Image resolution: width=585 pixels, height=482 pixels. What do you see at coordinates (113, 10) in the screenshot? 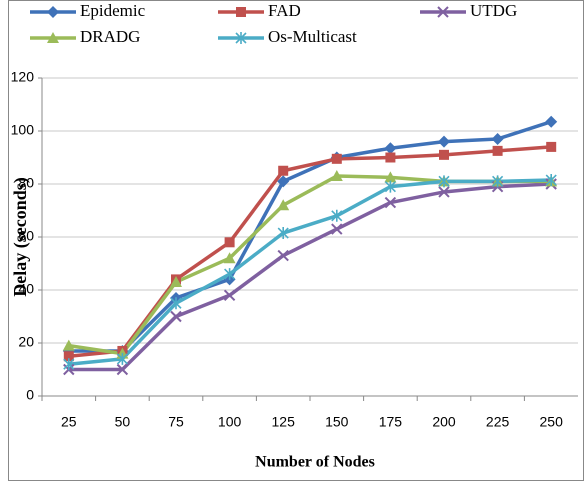
I see `legend-label: Epidemic` at bounding box center [113, 10].